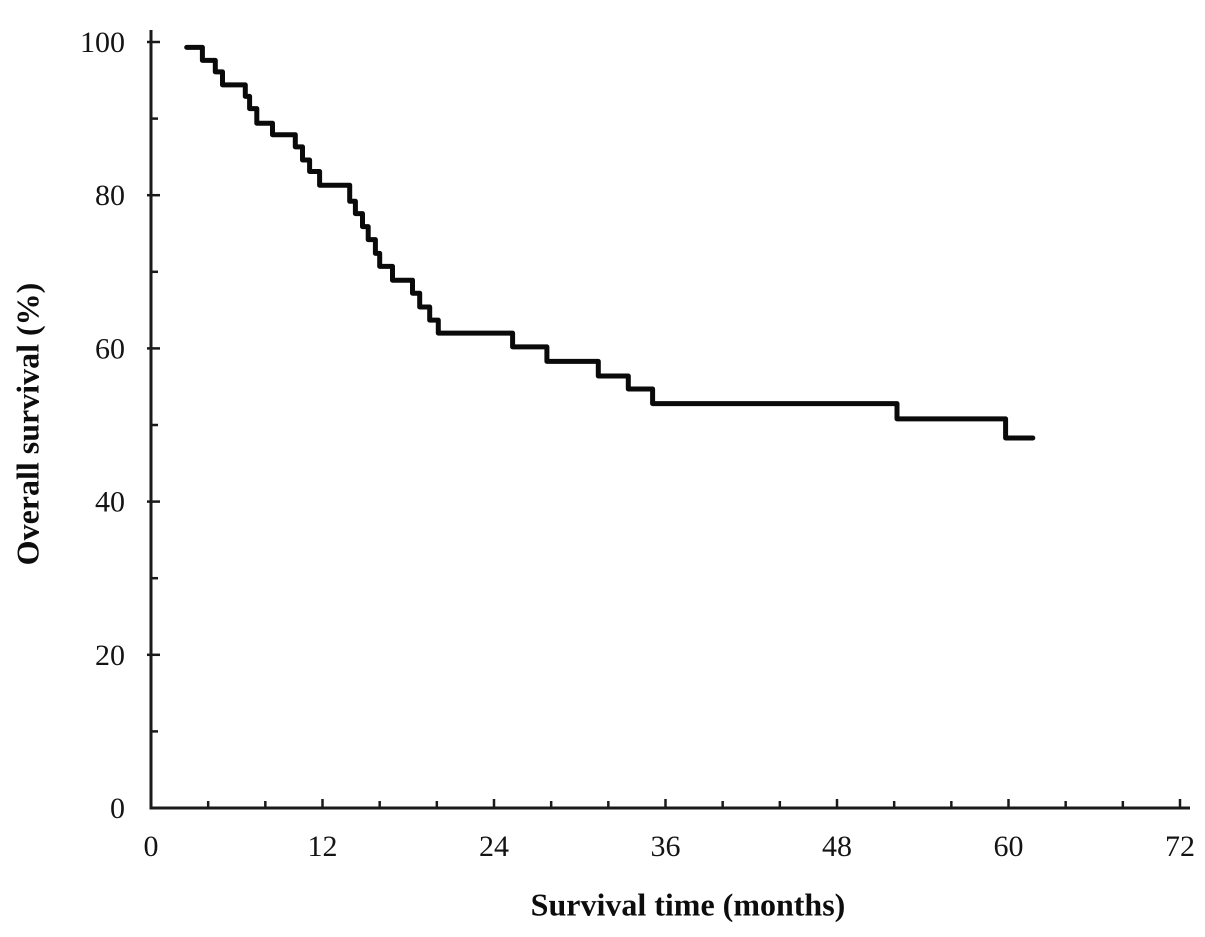 Image resolution: width=1205 pixels, height=937 pixels. I want to click on x-tick-label: 36, so click(666, 846).